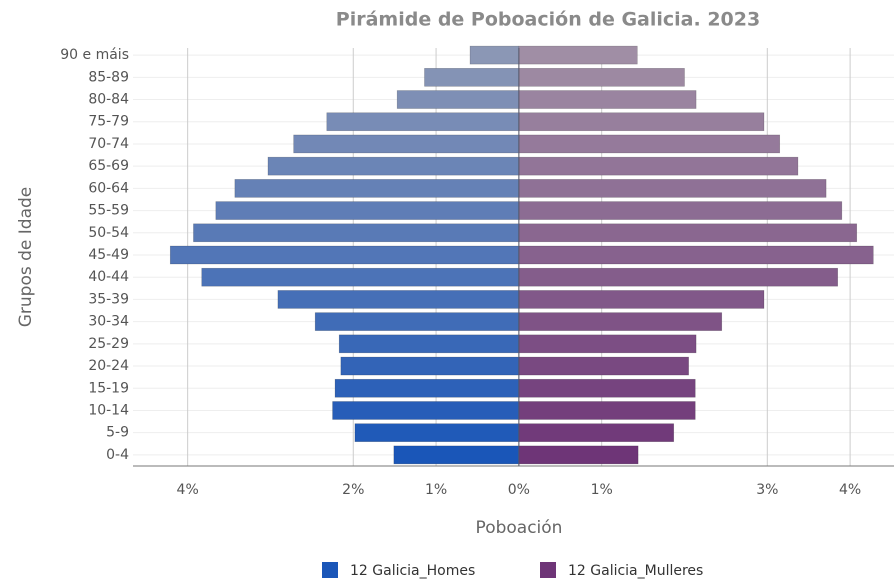 This screenshot has width=894, height=583. What do you see at coordinates (108, 166) in the screenshot?
I see `y-tick-label: 65-69` at bounding box center [108, 166].